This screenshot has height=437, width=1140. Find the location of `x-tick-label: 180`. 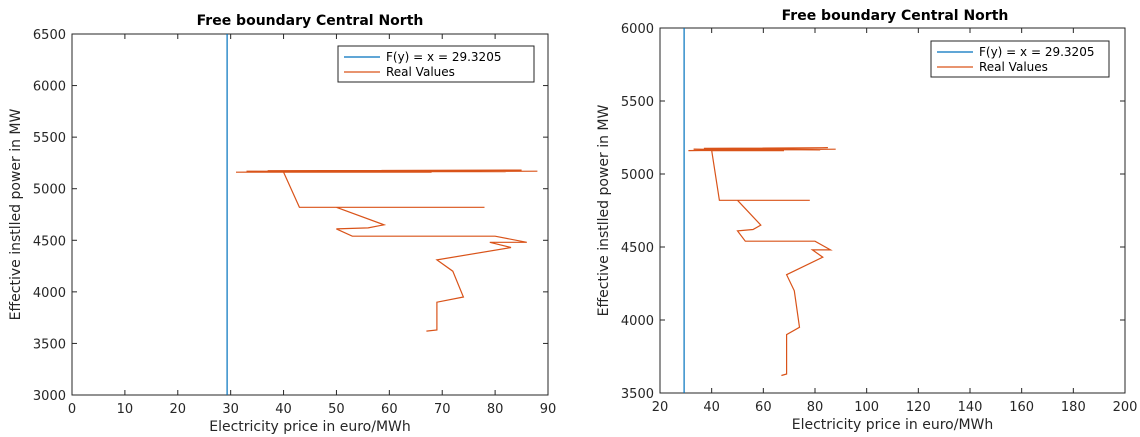

x-tick-label: 180 is located at coordinates (1073, 407).